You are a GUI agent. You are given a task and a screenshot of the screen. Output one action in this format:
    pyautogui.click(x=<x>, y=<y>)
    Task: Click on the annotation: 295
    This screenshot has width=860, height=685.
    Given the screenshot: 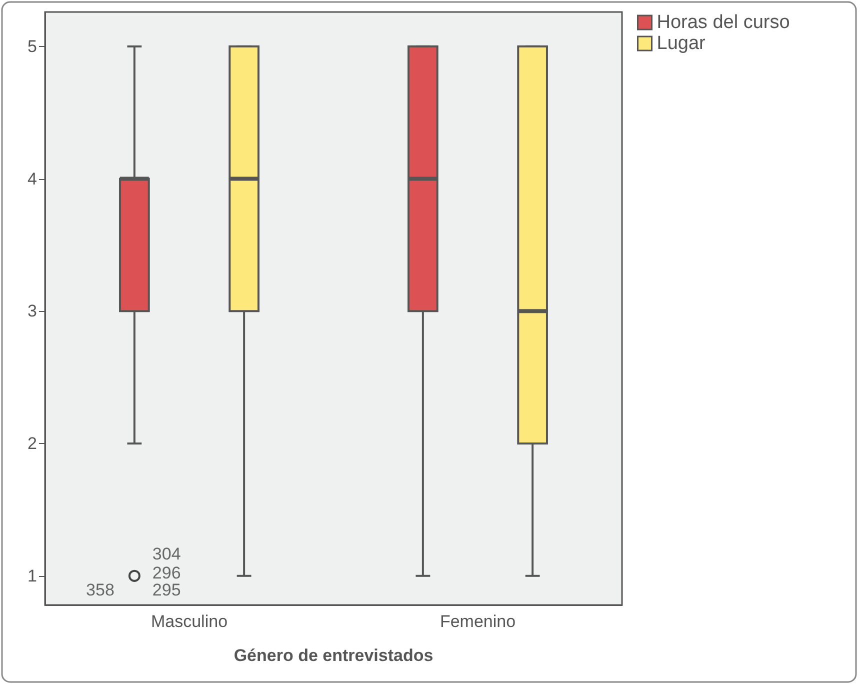 What is the action you would take?
    pyautogui.click(x=166, y=590)
    